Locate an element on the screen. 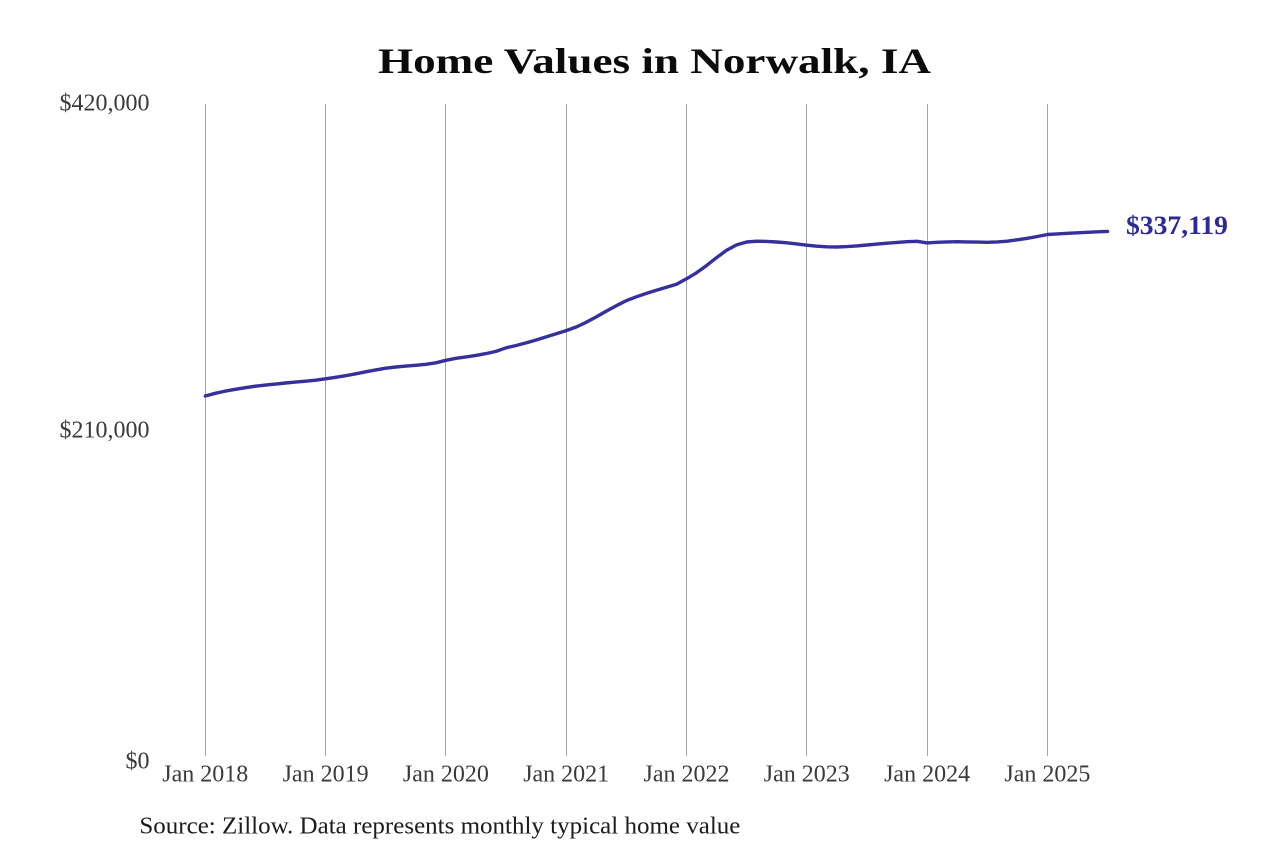 Image resolution: width=1280 pixels, height=853 pixels. svg-text: Home Values in Norwalk, IA is located at coordinates (654, 61).